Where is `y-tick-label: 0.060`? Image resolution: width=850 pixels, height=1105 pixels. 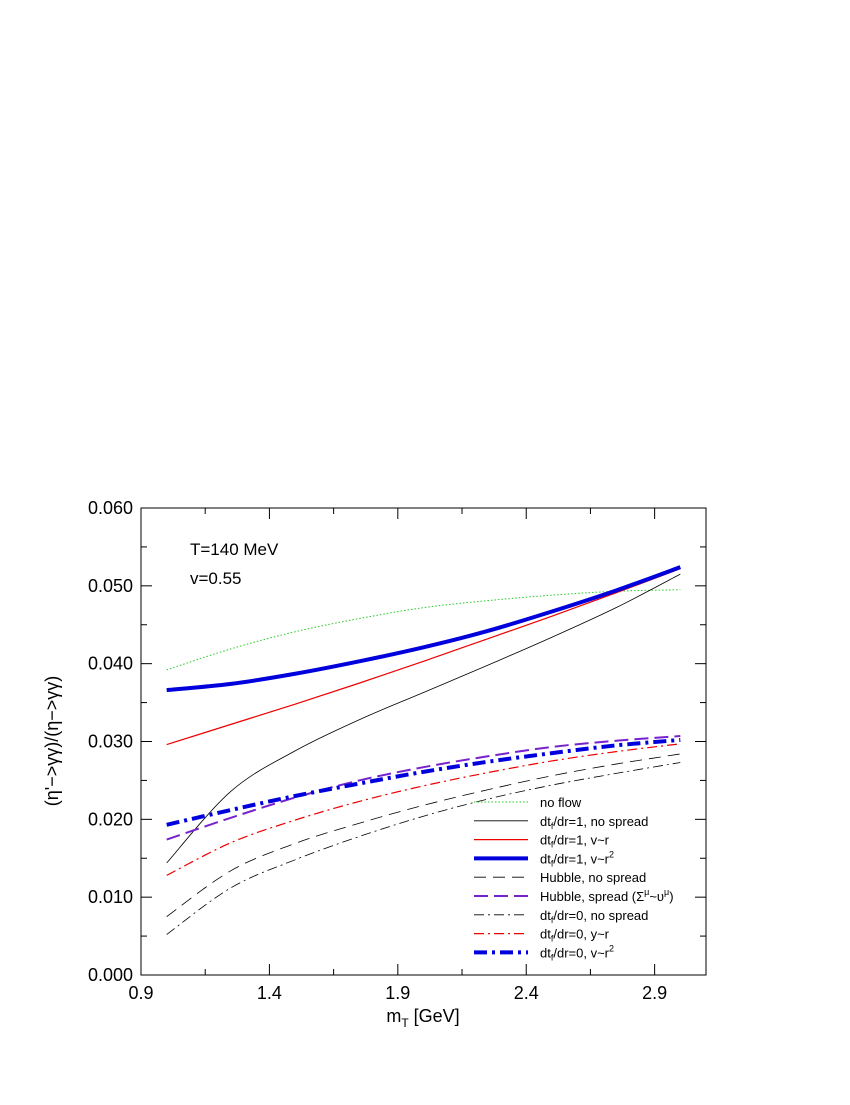 y-tick-label: 0.060 is located at coordinates (110, 508).